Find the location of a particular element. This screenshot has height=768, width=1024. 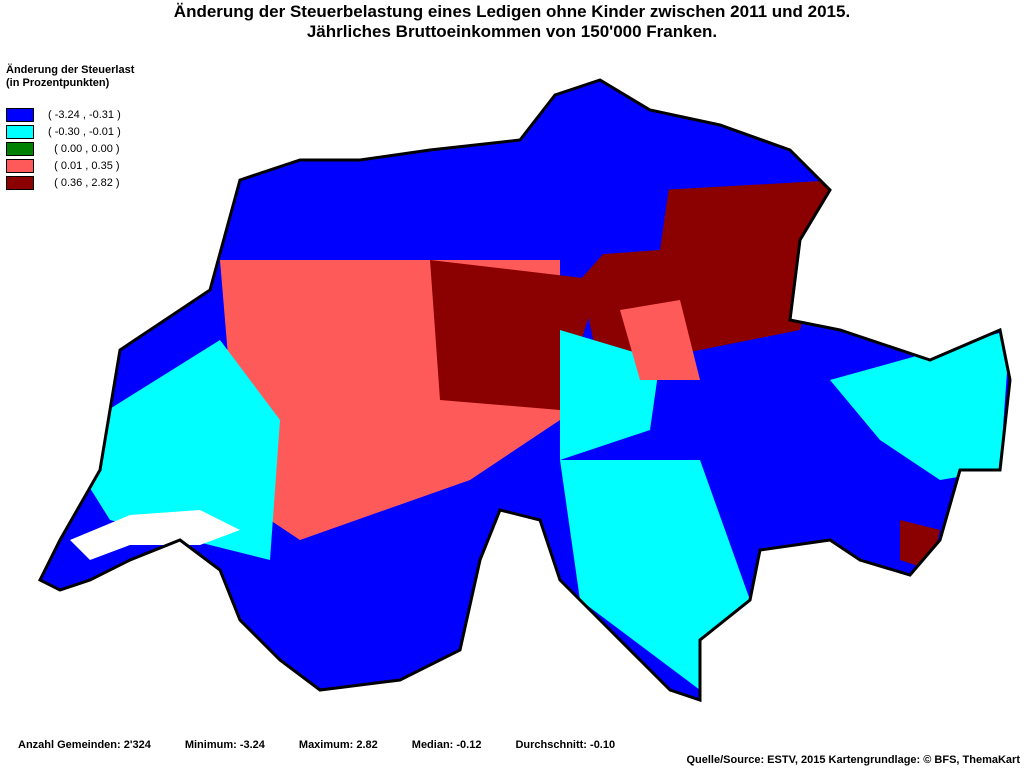

stat-max: Maximum: 2.82 is located at coordinates (338, 745).